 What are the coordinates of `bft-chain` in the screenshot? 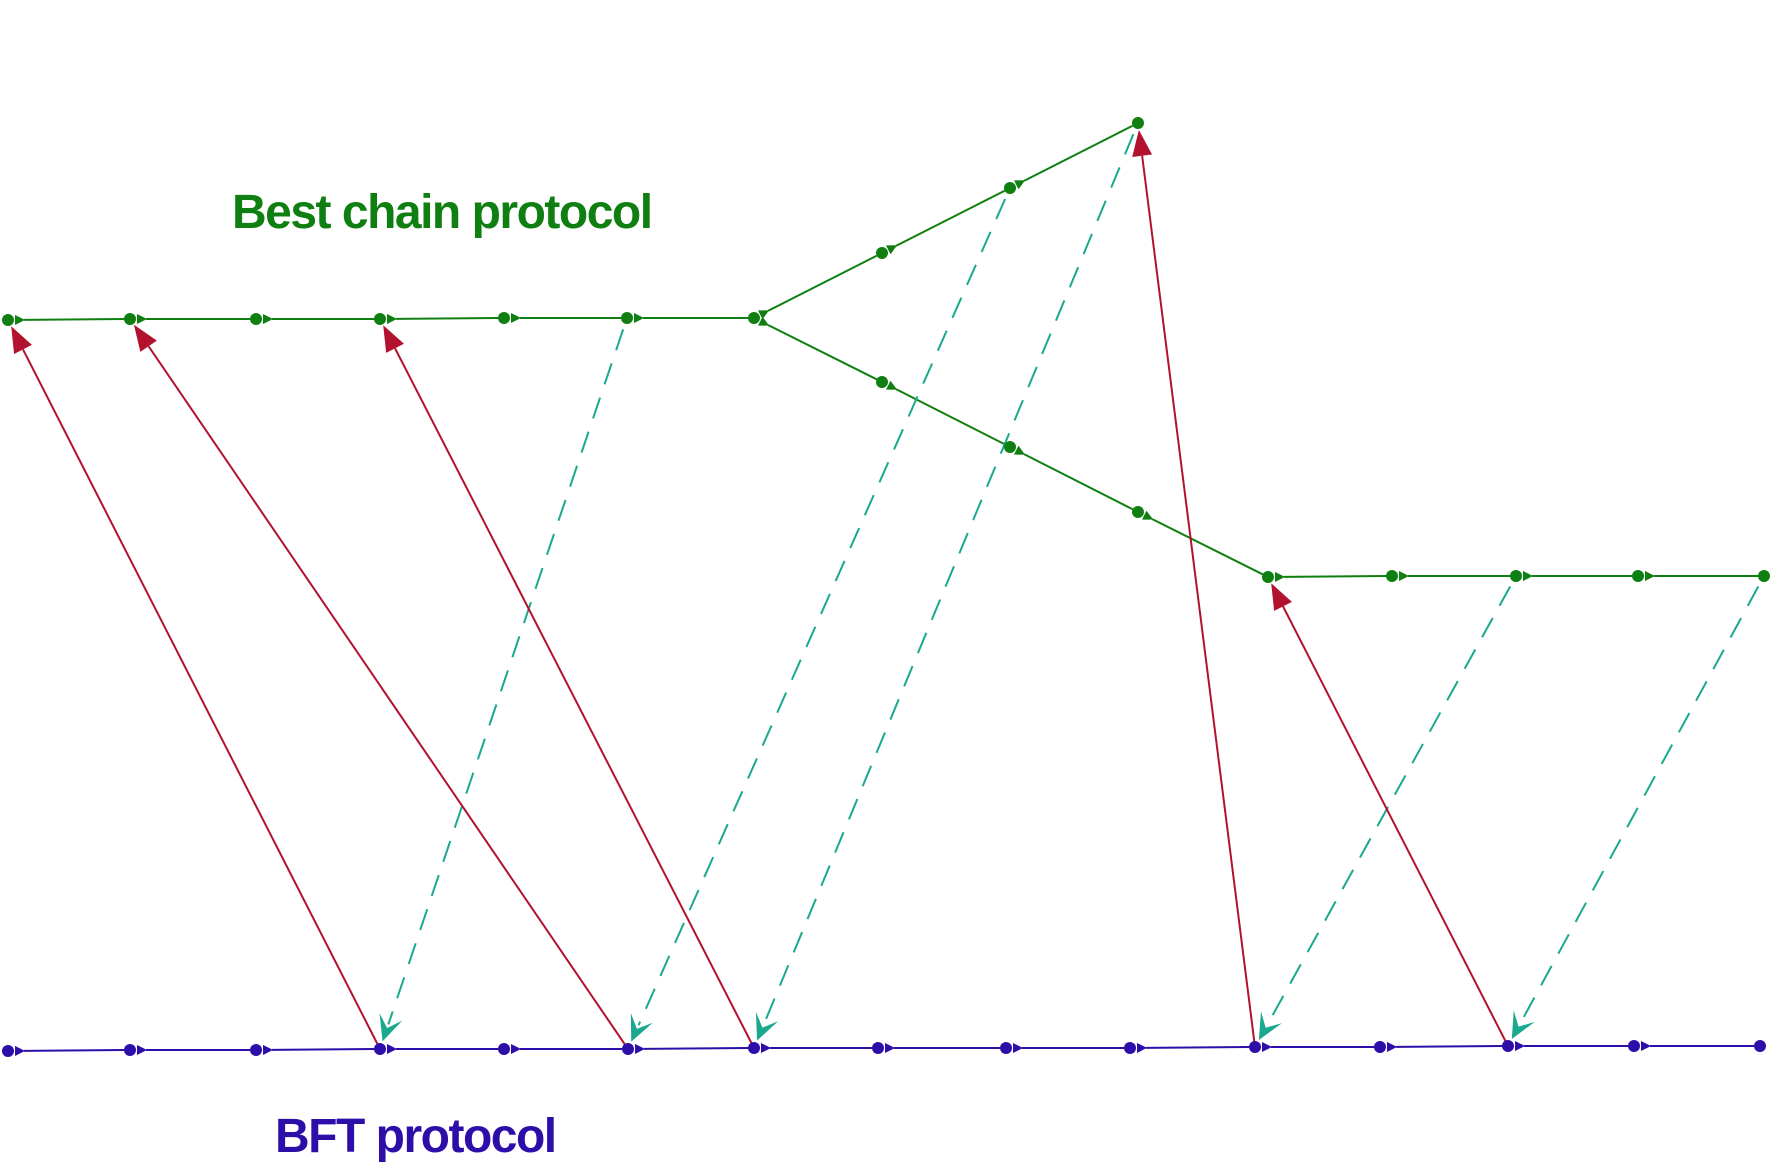 It's located at (884, 1048).